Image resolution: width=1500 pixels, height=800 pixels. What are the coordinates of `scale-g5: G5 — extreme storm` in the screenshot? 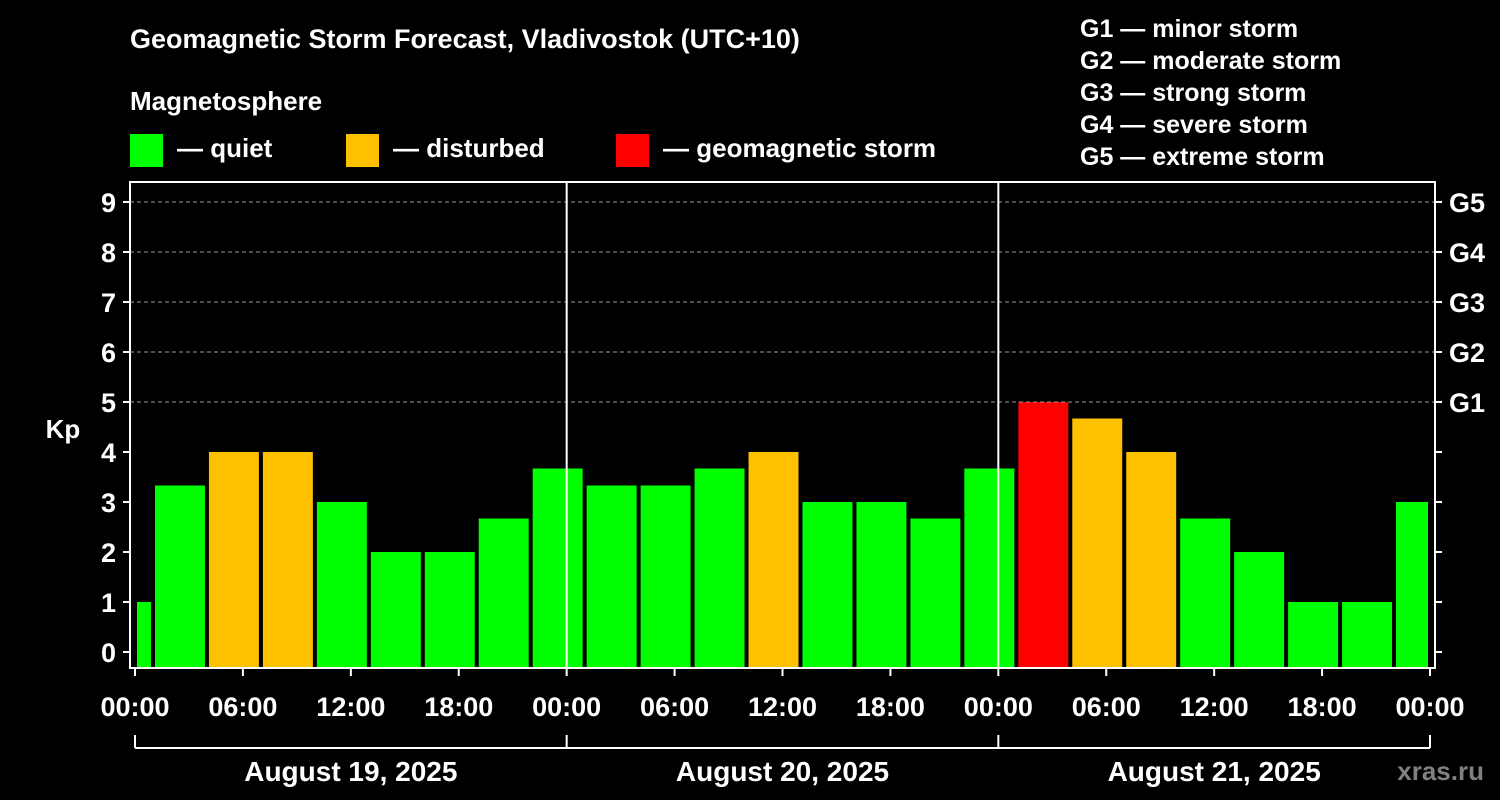 It's located at (1202, 157).